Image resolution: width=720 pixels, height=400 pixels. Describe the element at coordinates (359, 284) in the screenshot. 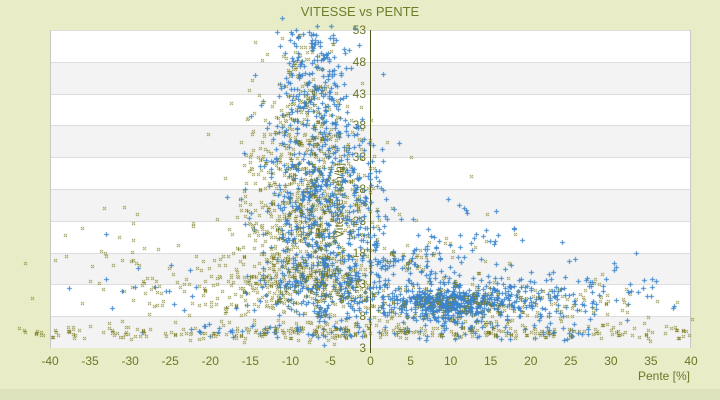

I see `y-tick-label: 13` at that location.